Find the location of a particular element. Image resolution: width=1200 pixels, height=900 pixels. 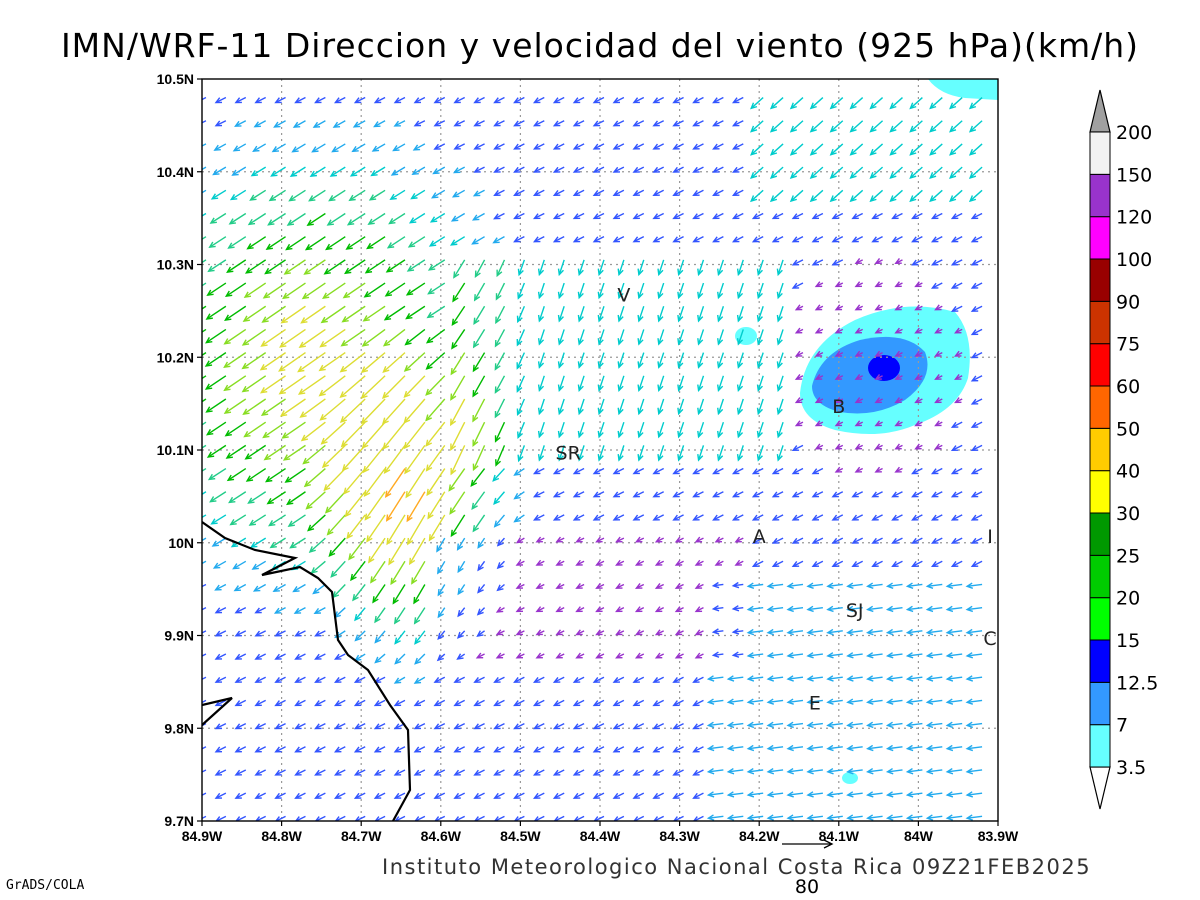

coastline-south is located at coordinates (217, 711).